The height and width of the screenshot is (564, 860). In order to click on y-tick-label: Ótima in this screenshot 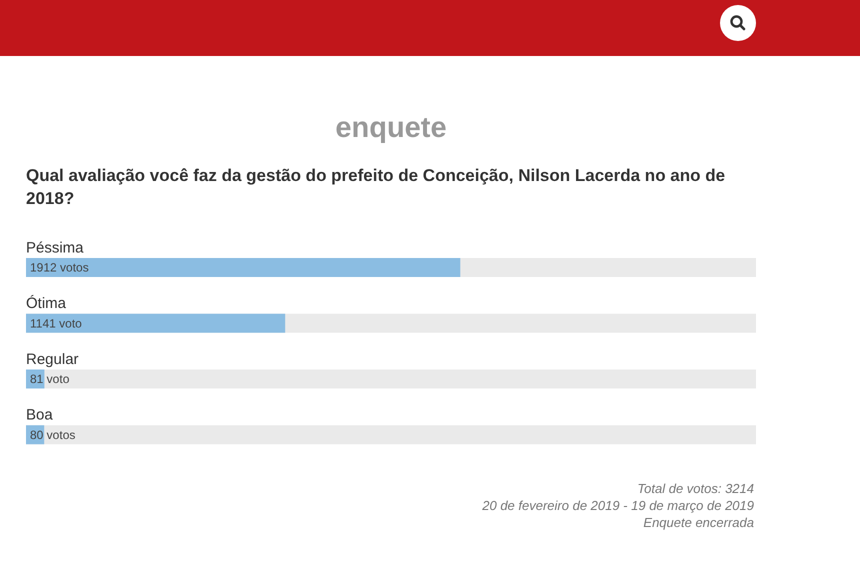, I will do `click(46, 303)`.